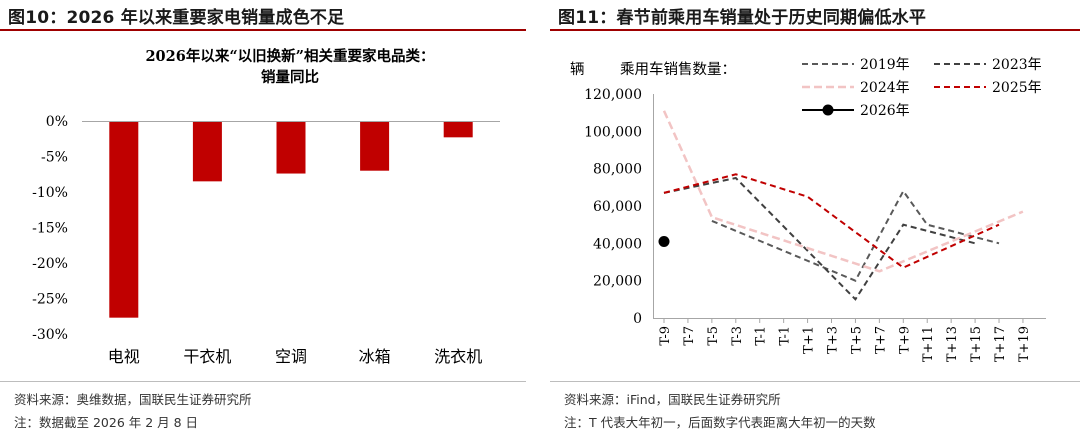 This screenshot has height=433, width=1080. What do you see at coordinates (207, 151) in the screenshot?
I see `bar-干衣机` at bounding box center [207, 151].